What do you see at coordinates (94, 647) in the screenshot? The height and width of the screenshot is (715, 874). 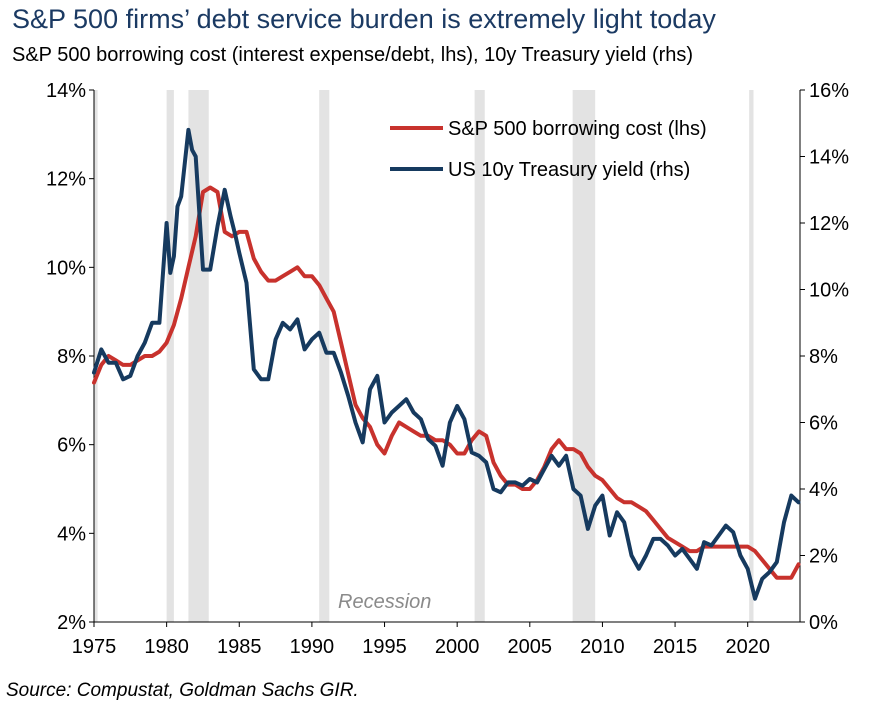 I see `x-tick-label: 1975` at bounding box center [94, 647].